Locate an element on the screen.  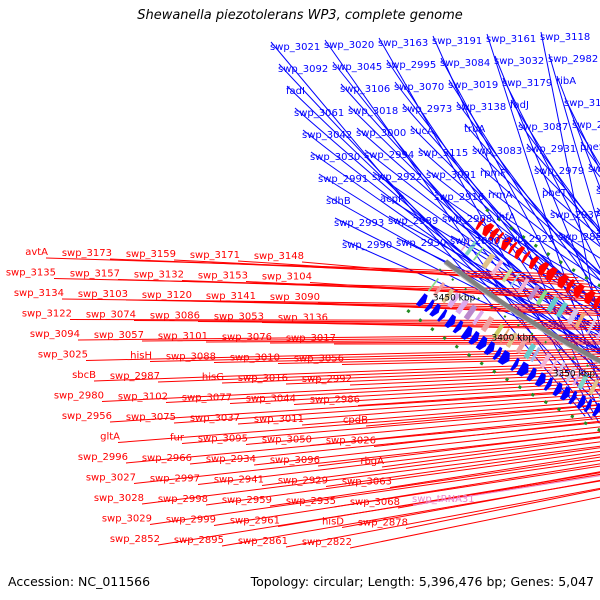
reverse-gene-label: swp_2934 is located at coordinates (231, 459).